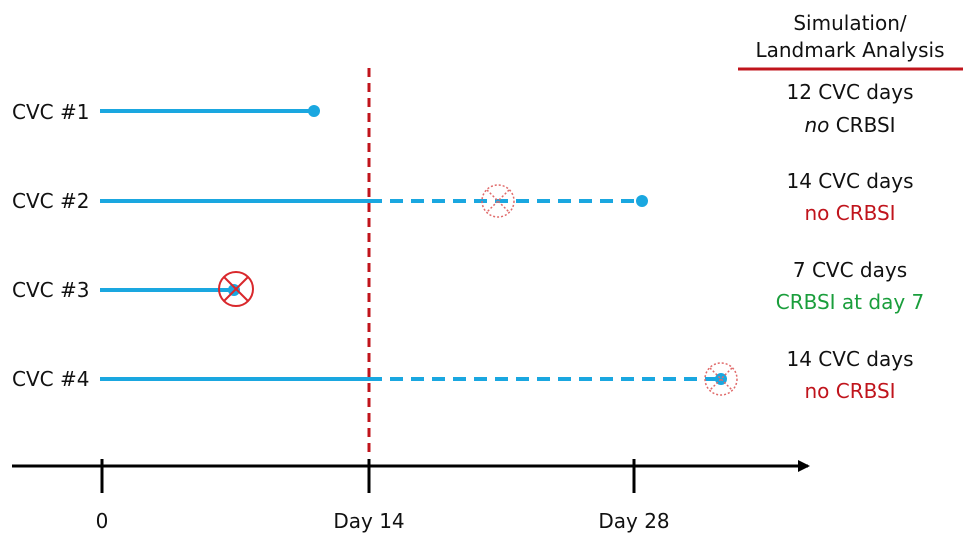 The height and width of the screenshot is (533, 963). I want to click on cvc-3-row: CVC #3, so click(133, 289).